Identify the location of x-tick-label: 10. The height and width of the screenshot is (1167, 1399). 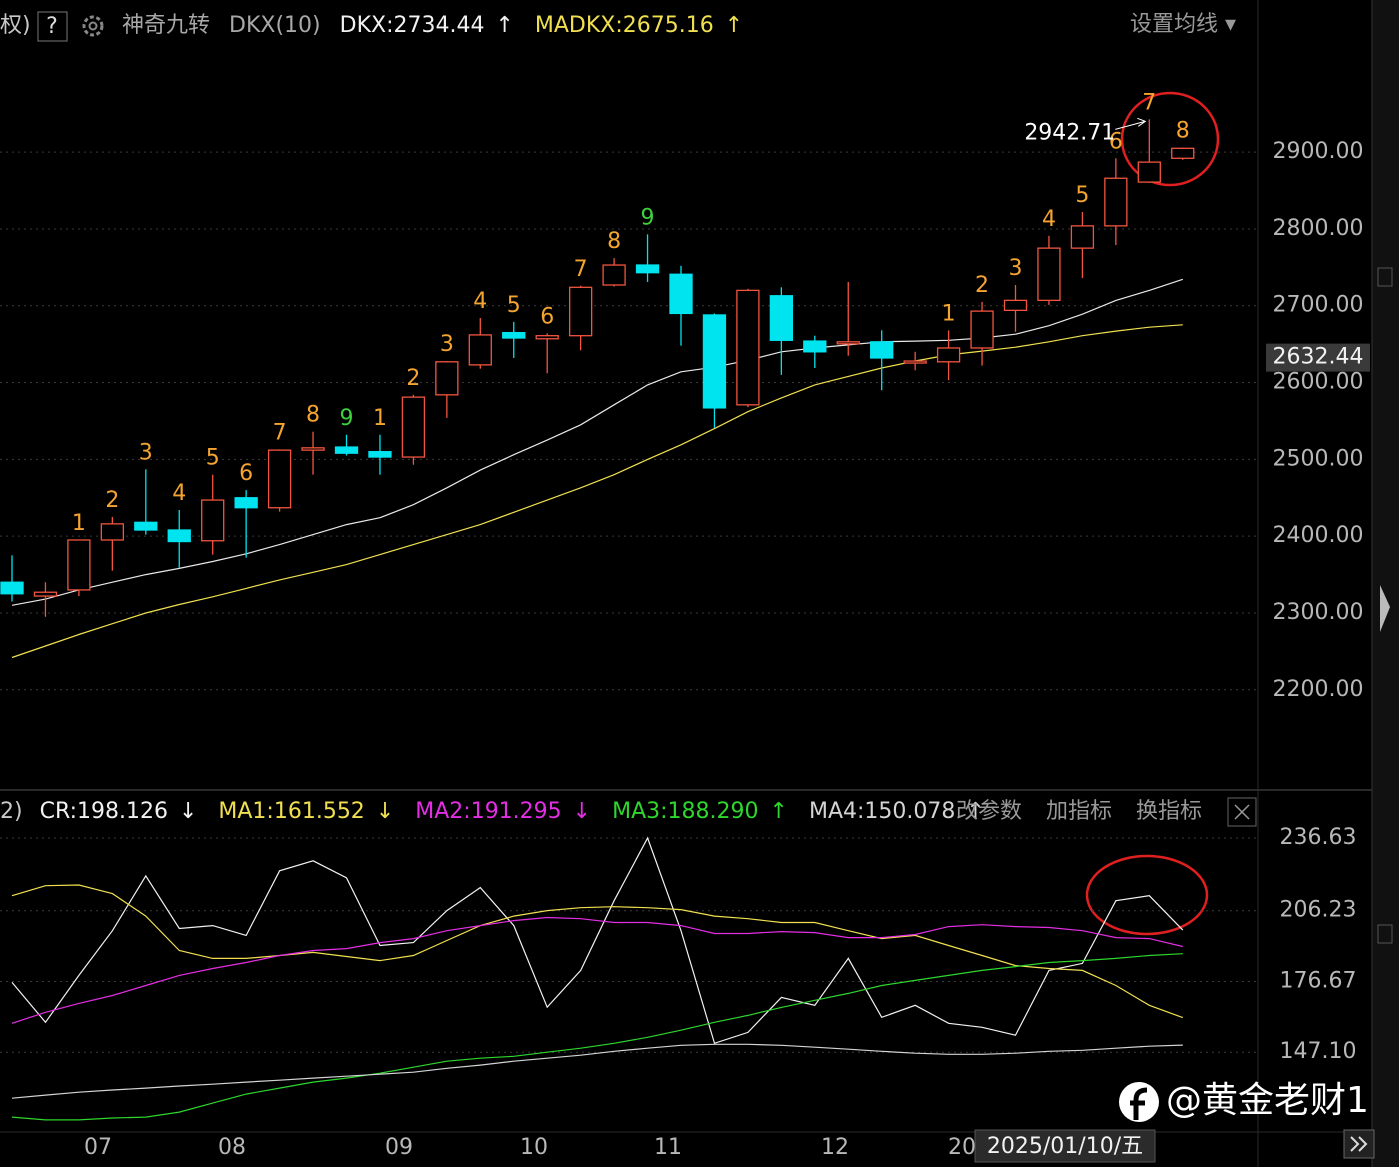
(534, 1147).